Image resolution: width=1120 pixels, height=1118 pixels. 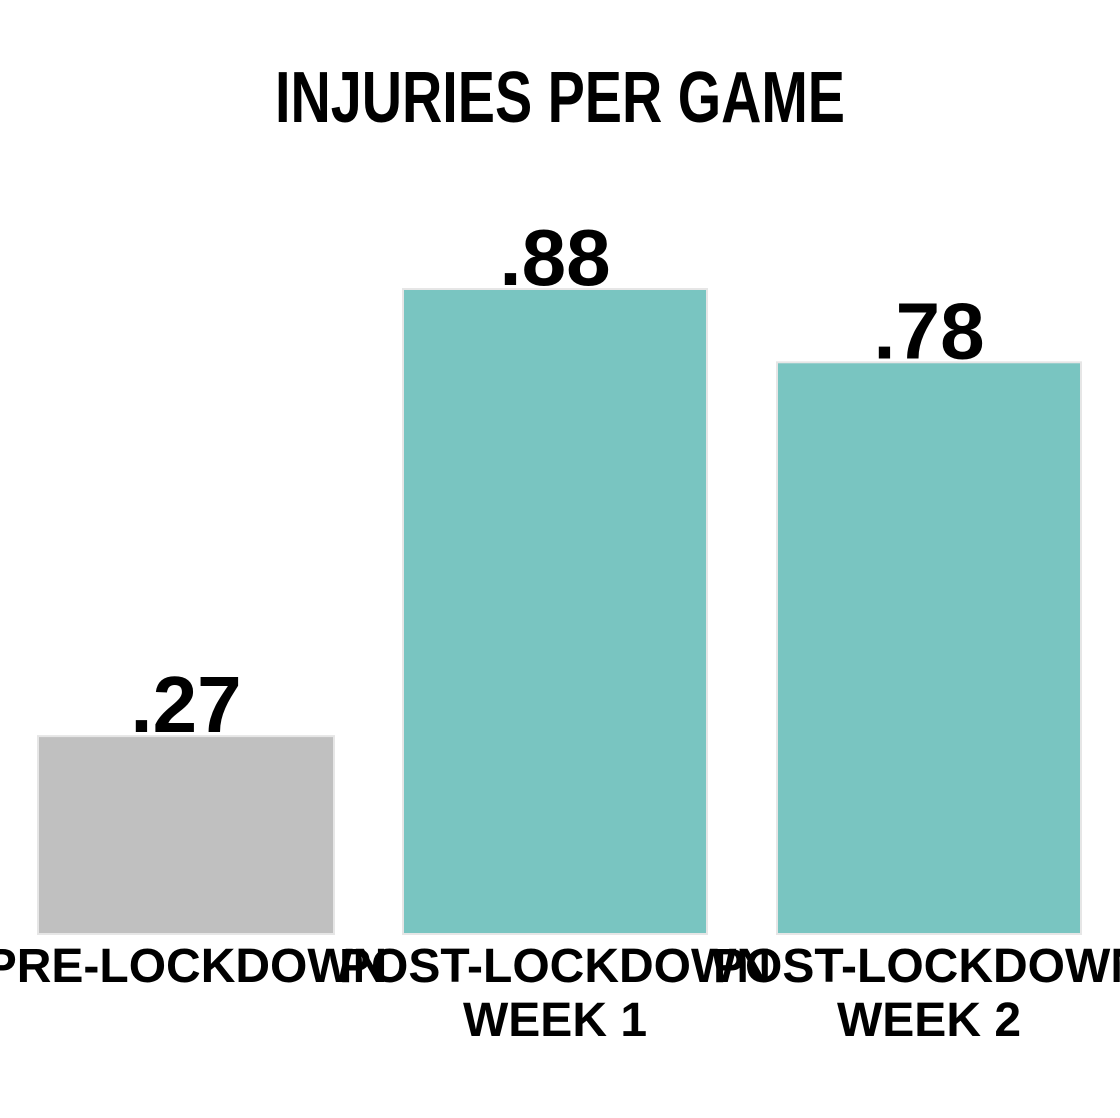 What do you see at coordinates (555, 966) in the screenshot?
I see `category-label-2-line-1: POST-LOCKDOWN` at bounding box center [555, 966].